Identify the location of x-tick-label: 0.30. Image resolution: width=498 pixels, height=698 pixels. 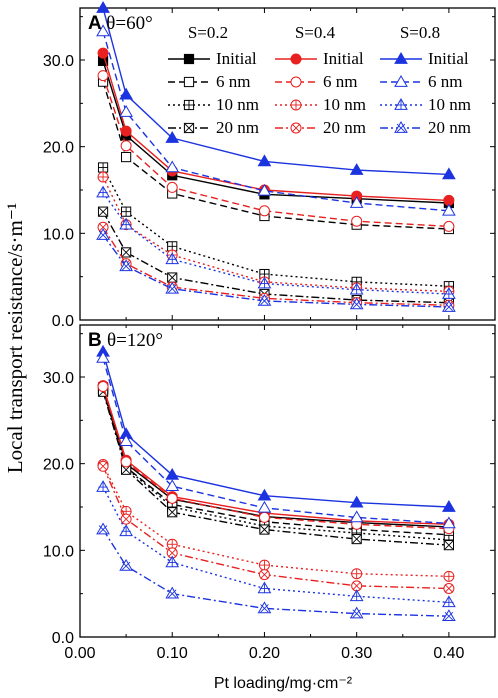
(356, 653).